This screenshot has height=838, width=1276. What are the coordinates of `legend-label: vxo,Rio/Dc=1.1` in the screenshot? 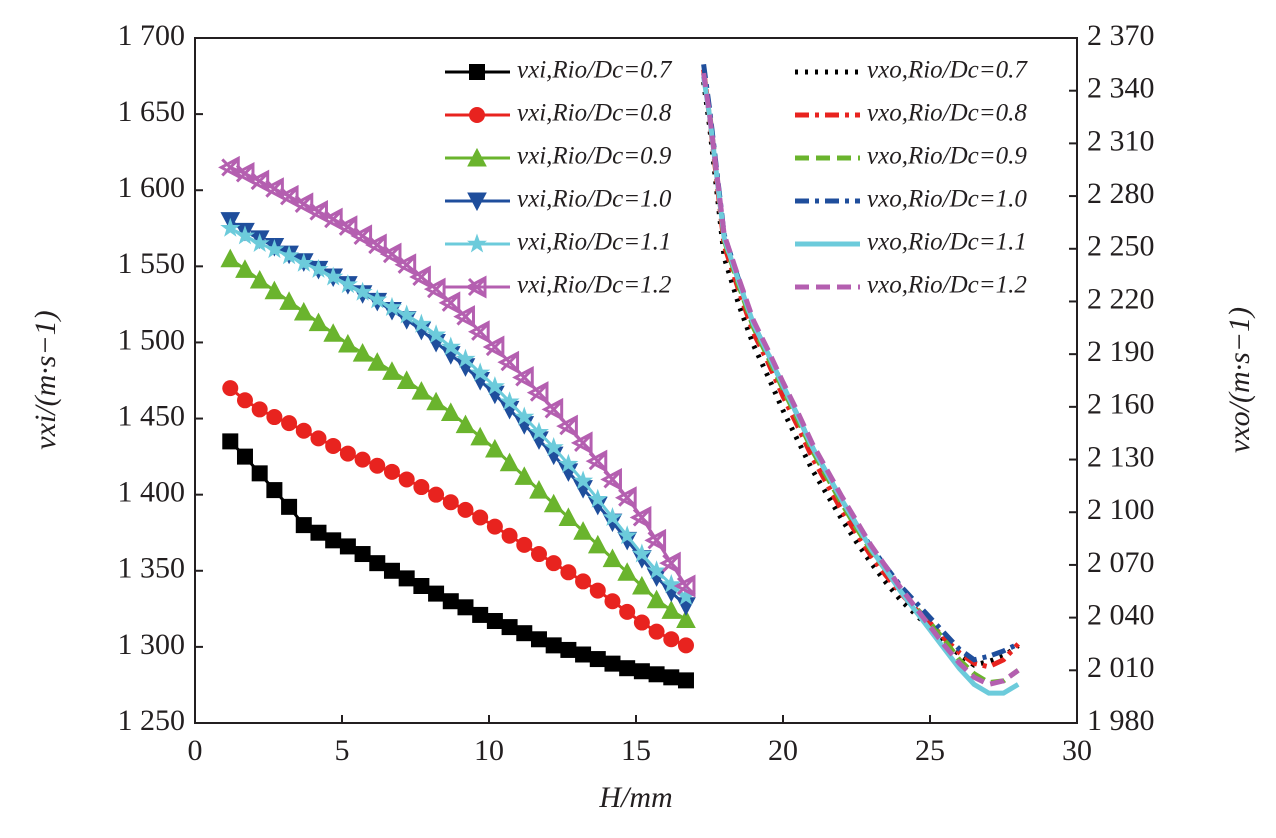 It's located at (947, 242).